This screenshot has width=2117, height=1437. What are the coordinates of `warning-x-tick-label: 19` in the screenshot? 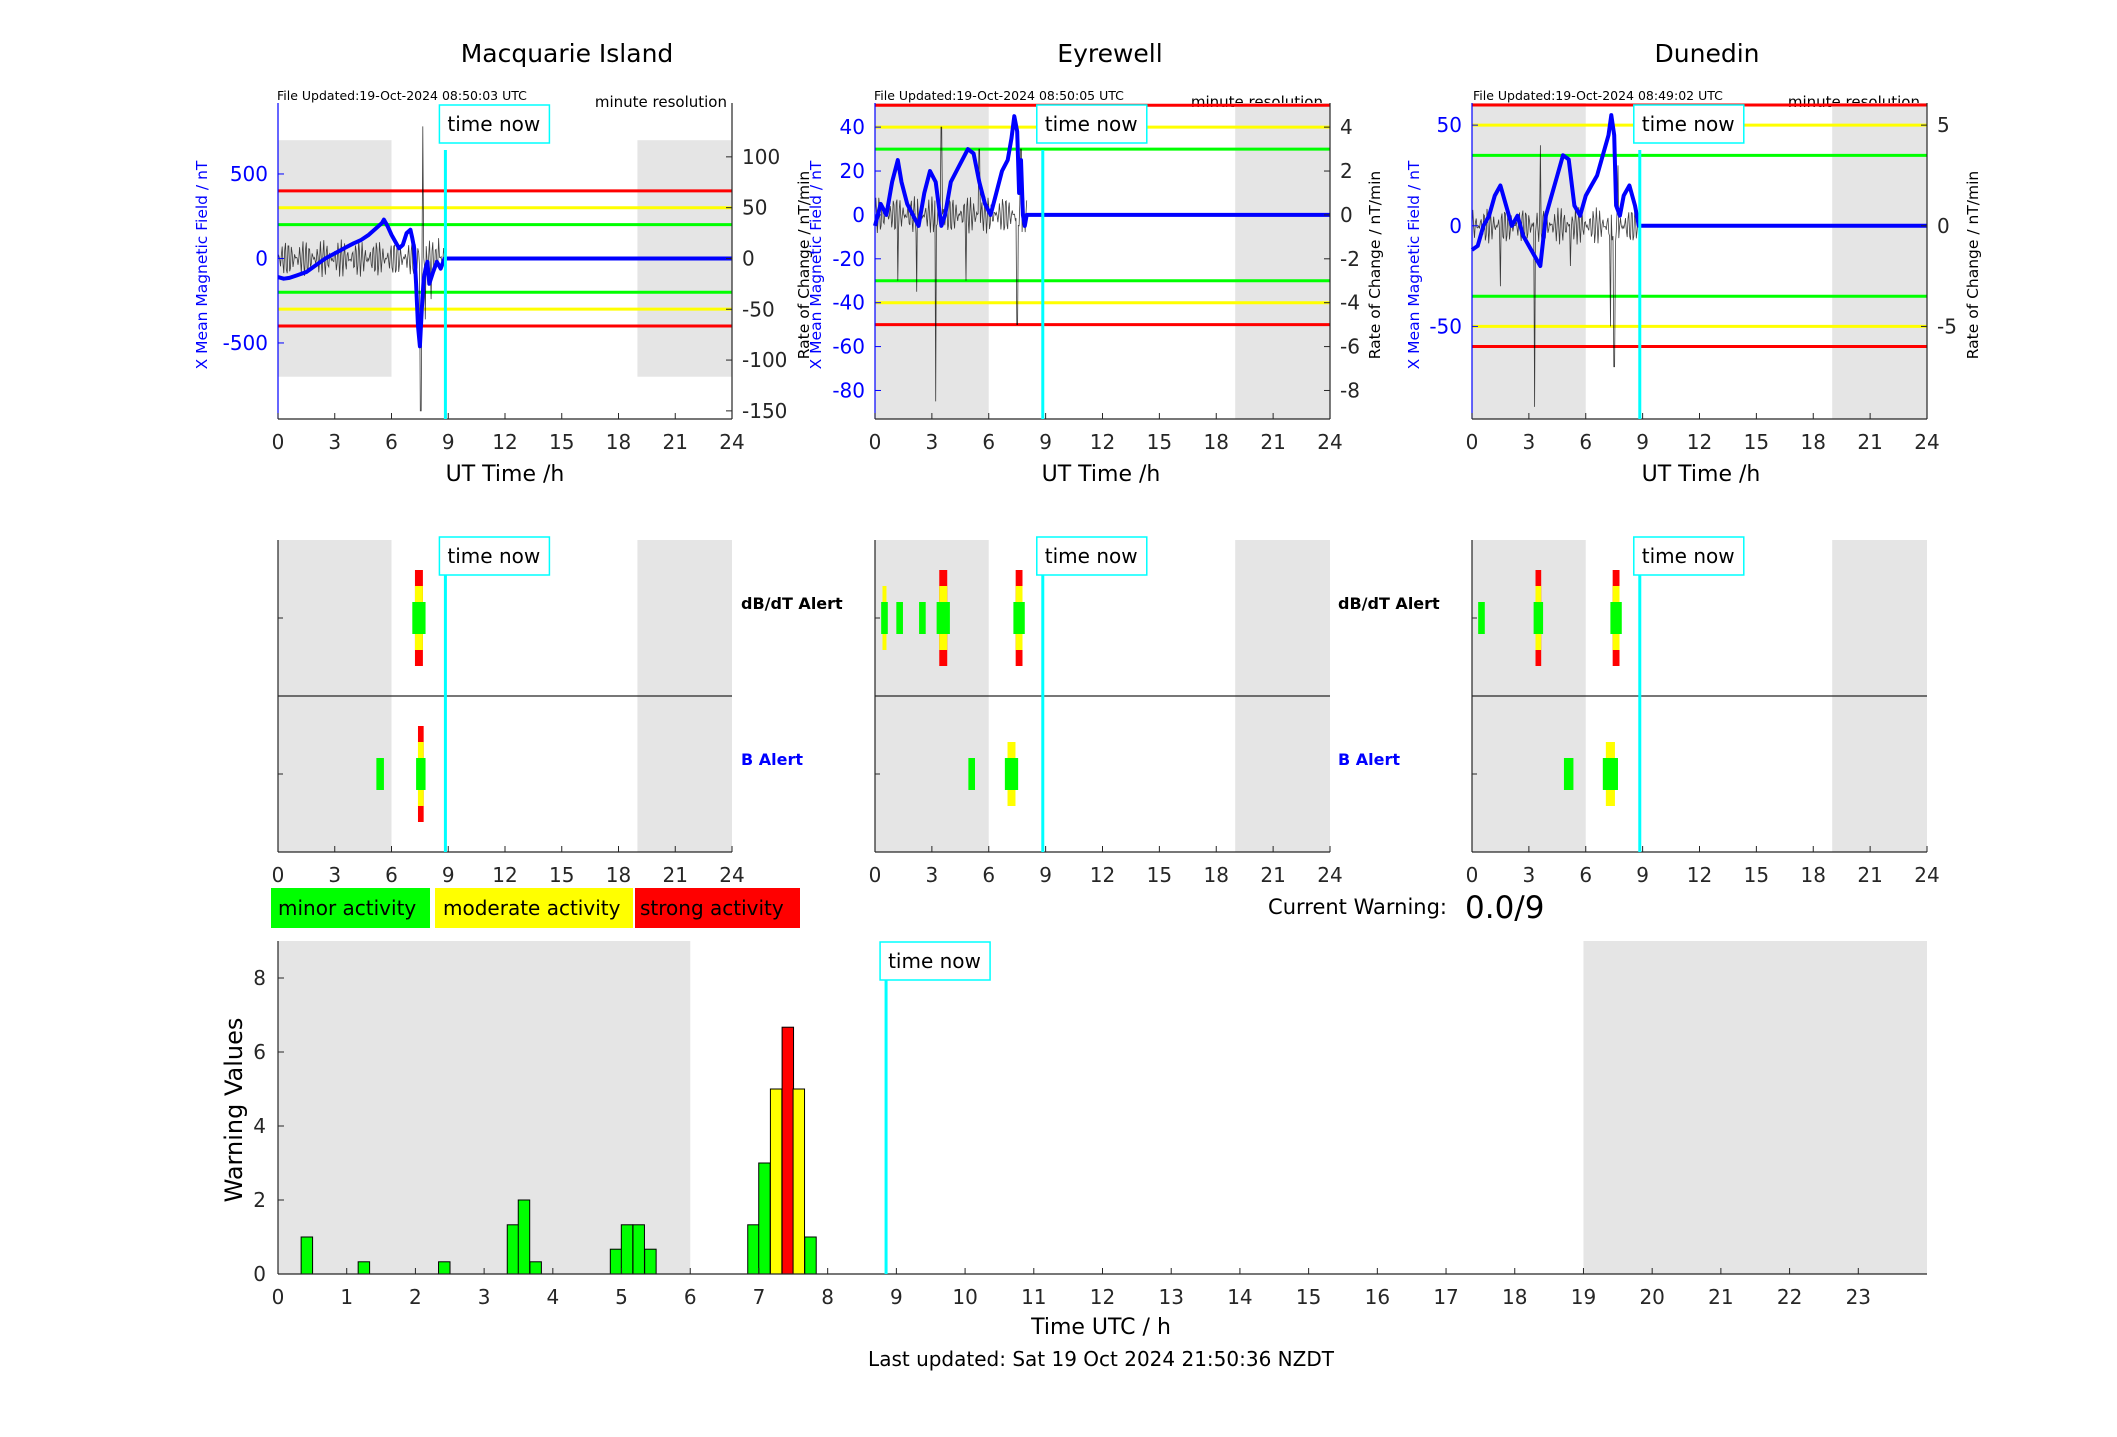 It's located at (1583, 1297).